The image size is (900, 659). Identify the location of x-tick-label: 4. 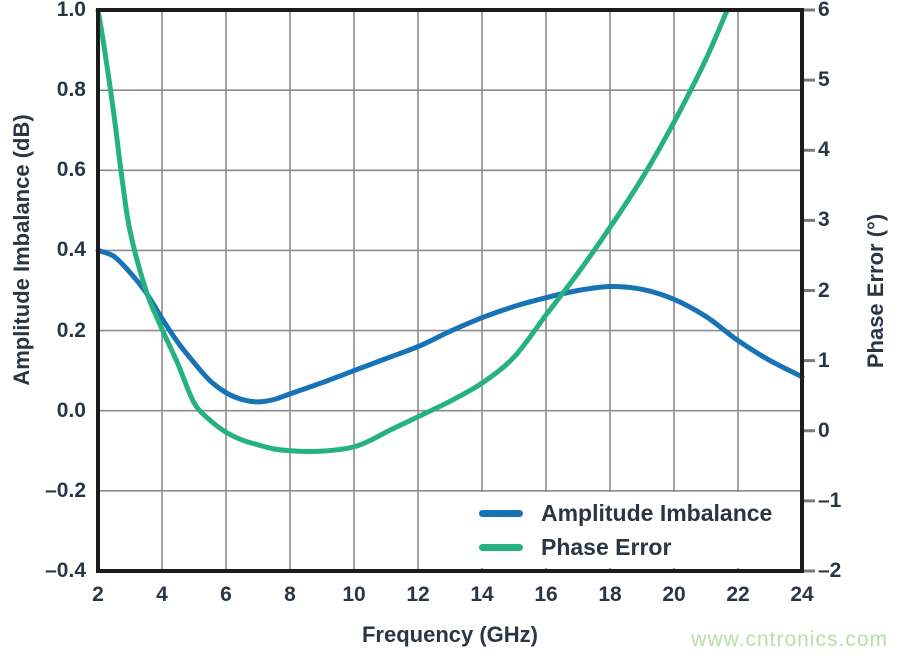
(162, 594).